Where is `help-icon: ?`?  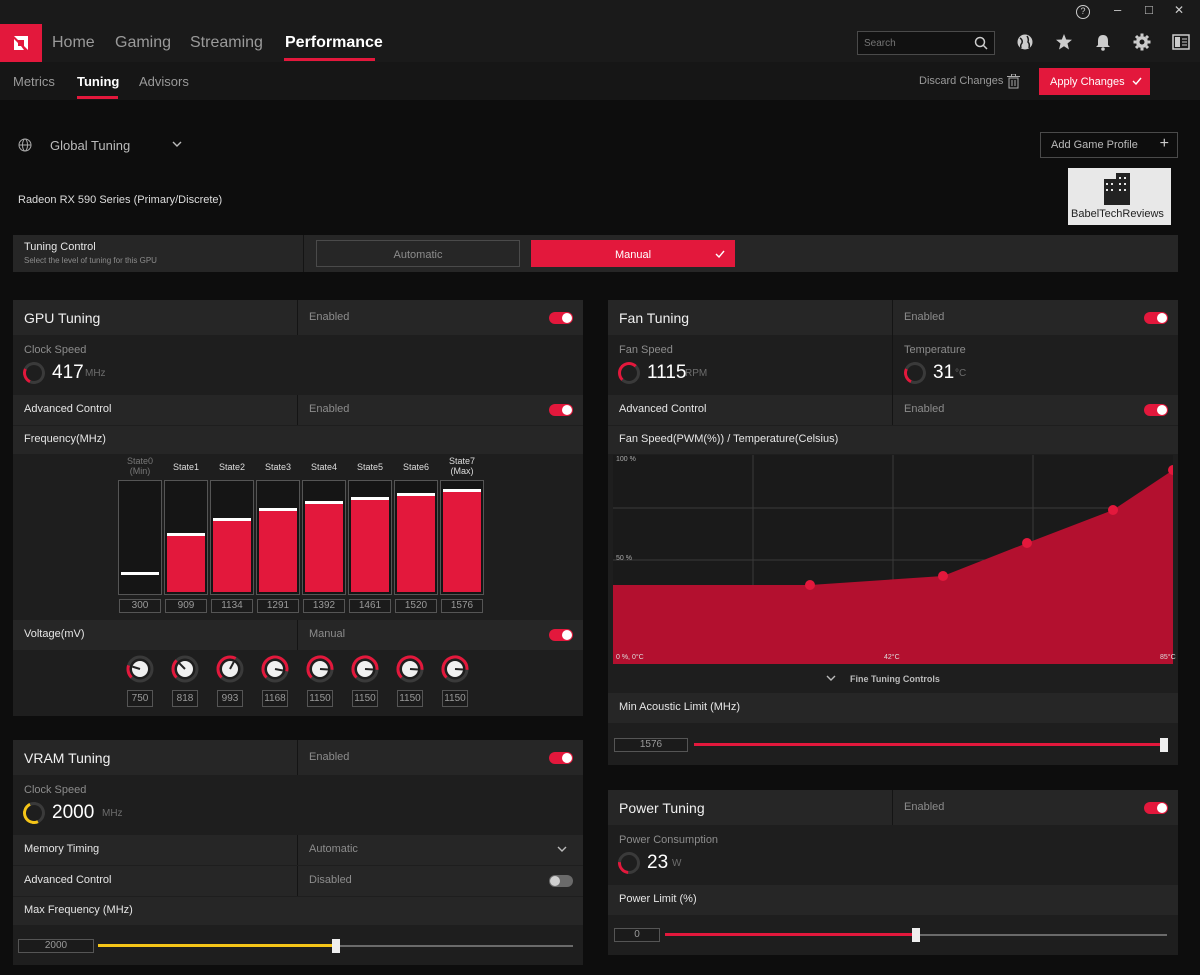
help-icon: ? is located at coordinates (1083, 12).